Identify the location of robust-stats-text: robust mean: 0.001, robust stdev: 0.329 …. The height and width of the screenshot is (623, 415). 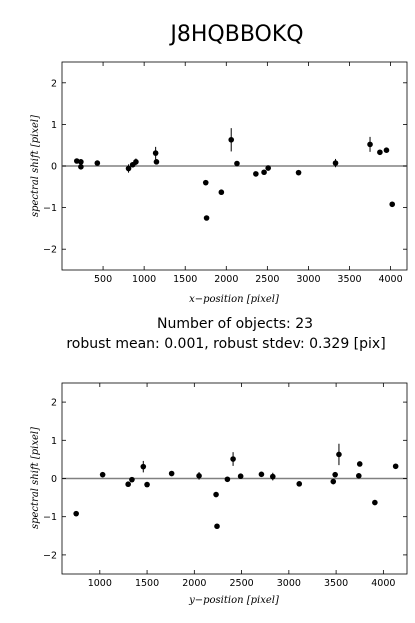
(225, 344).